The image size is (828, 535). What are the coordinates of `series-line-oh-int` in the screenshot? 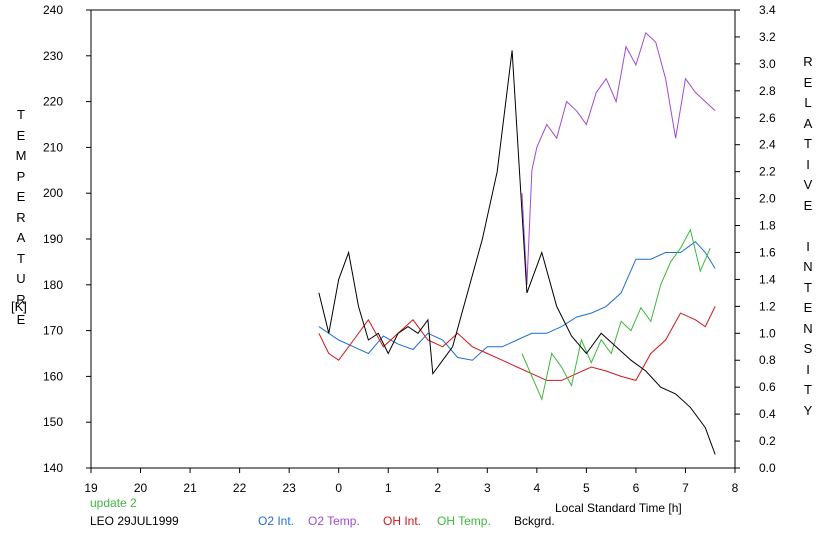 It's located at (517, 343).